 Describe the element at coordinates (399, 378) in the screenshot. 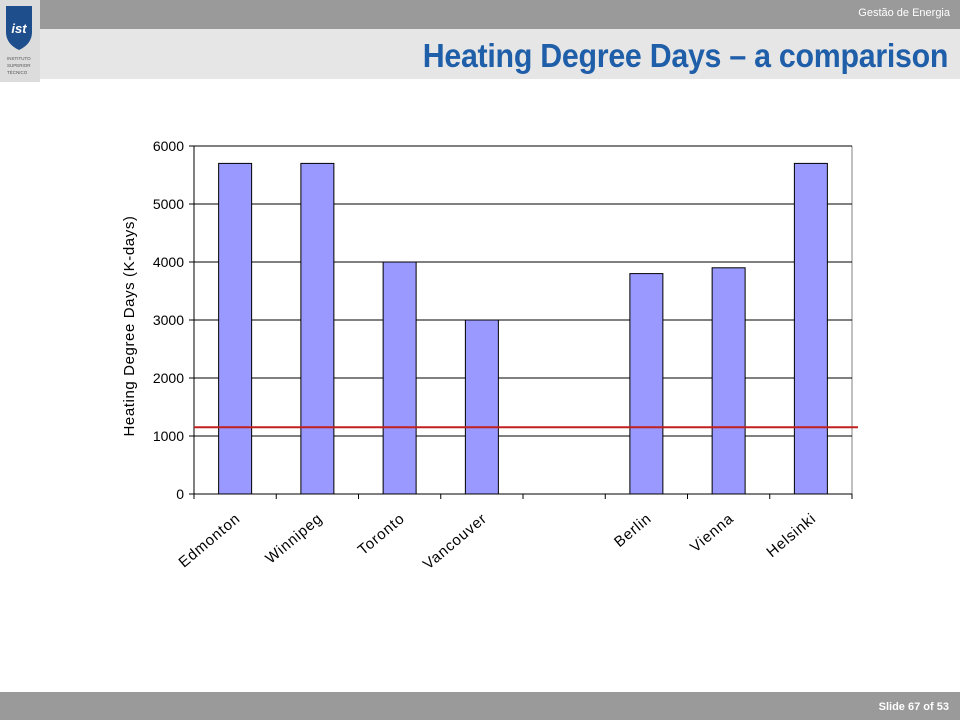

I see `bar-toronto` at that location.